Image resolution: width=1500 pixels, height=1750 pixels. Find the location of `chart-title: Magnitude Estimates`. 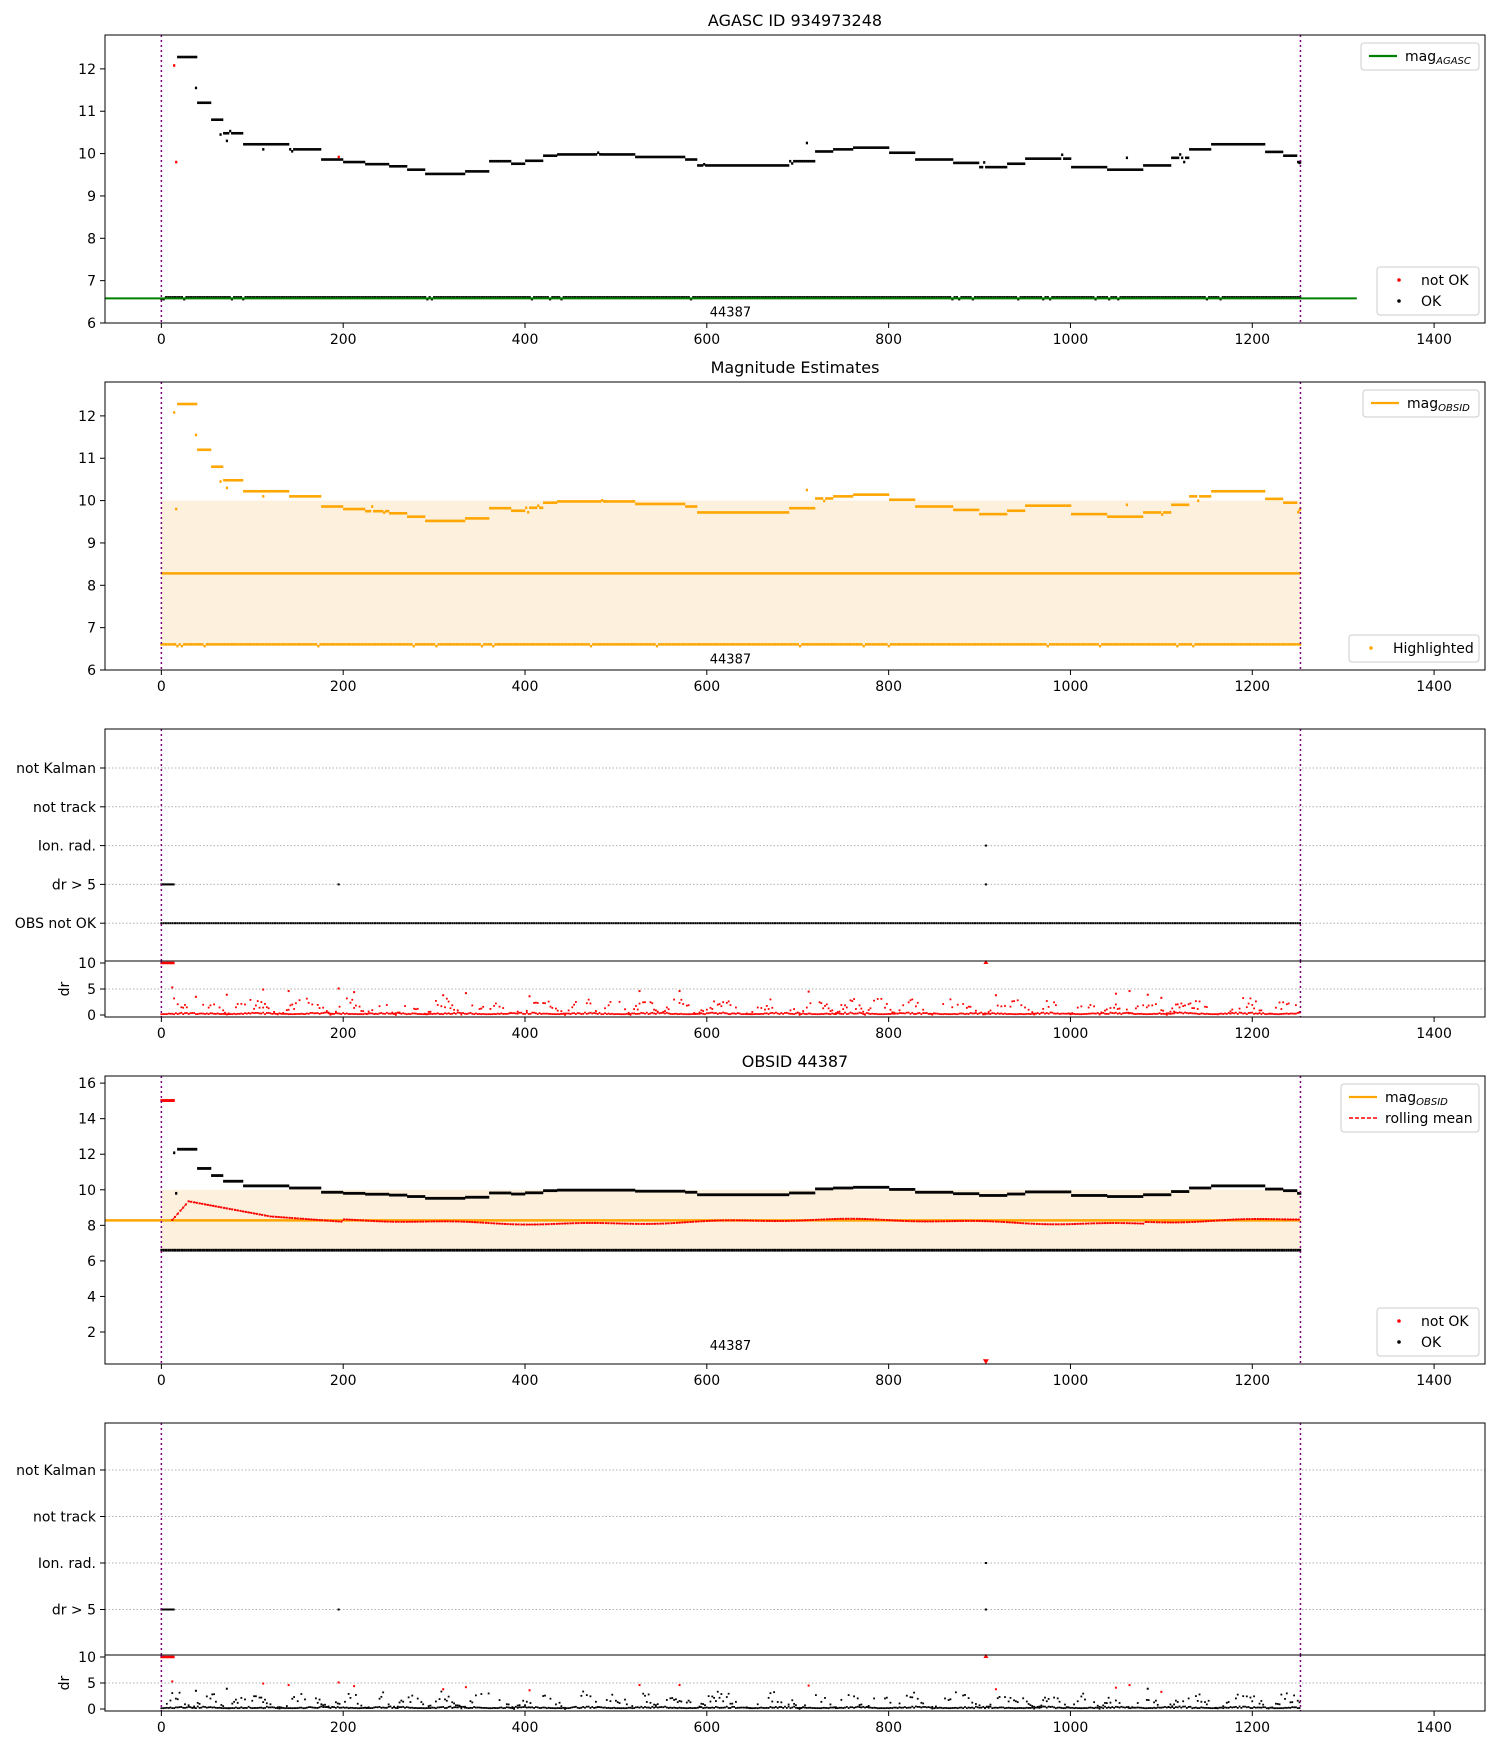

chart-title: Magnitude Estimates is located at coordinates (795, 367).